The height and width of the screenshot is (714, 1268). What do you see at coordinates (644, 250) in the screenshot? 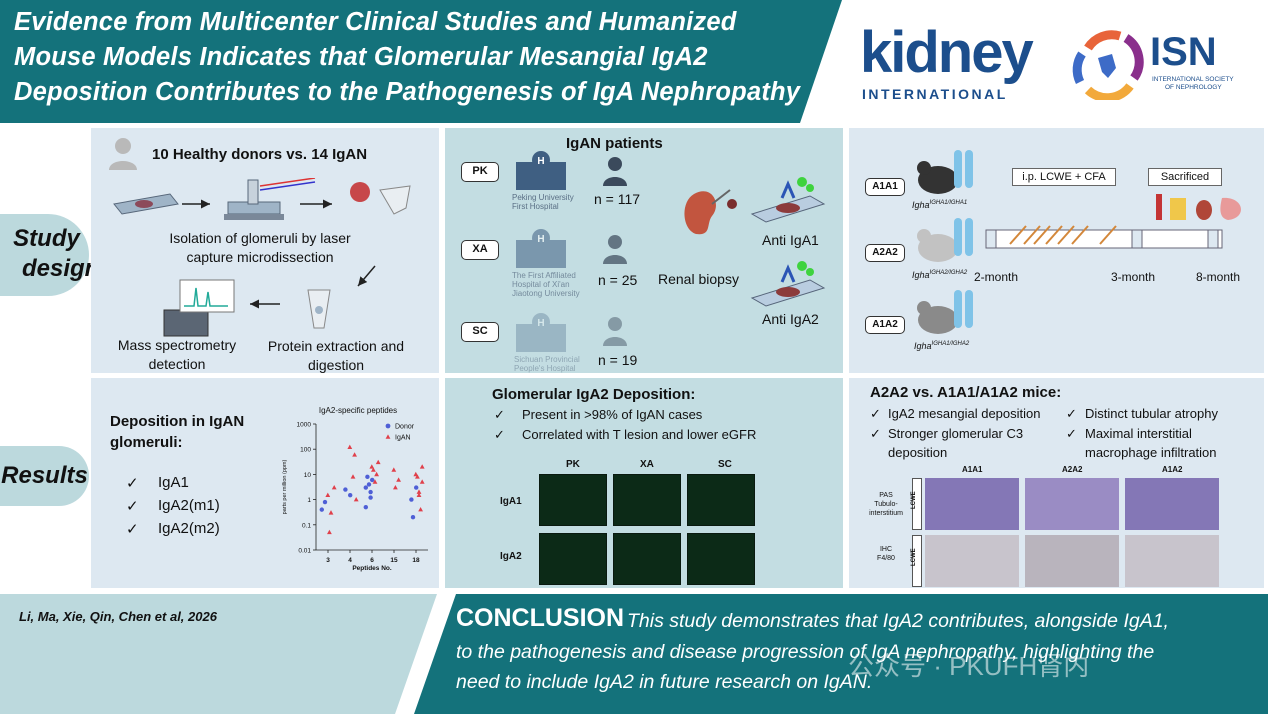
I see `patients-panel` at bounding box center [644, 250].